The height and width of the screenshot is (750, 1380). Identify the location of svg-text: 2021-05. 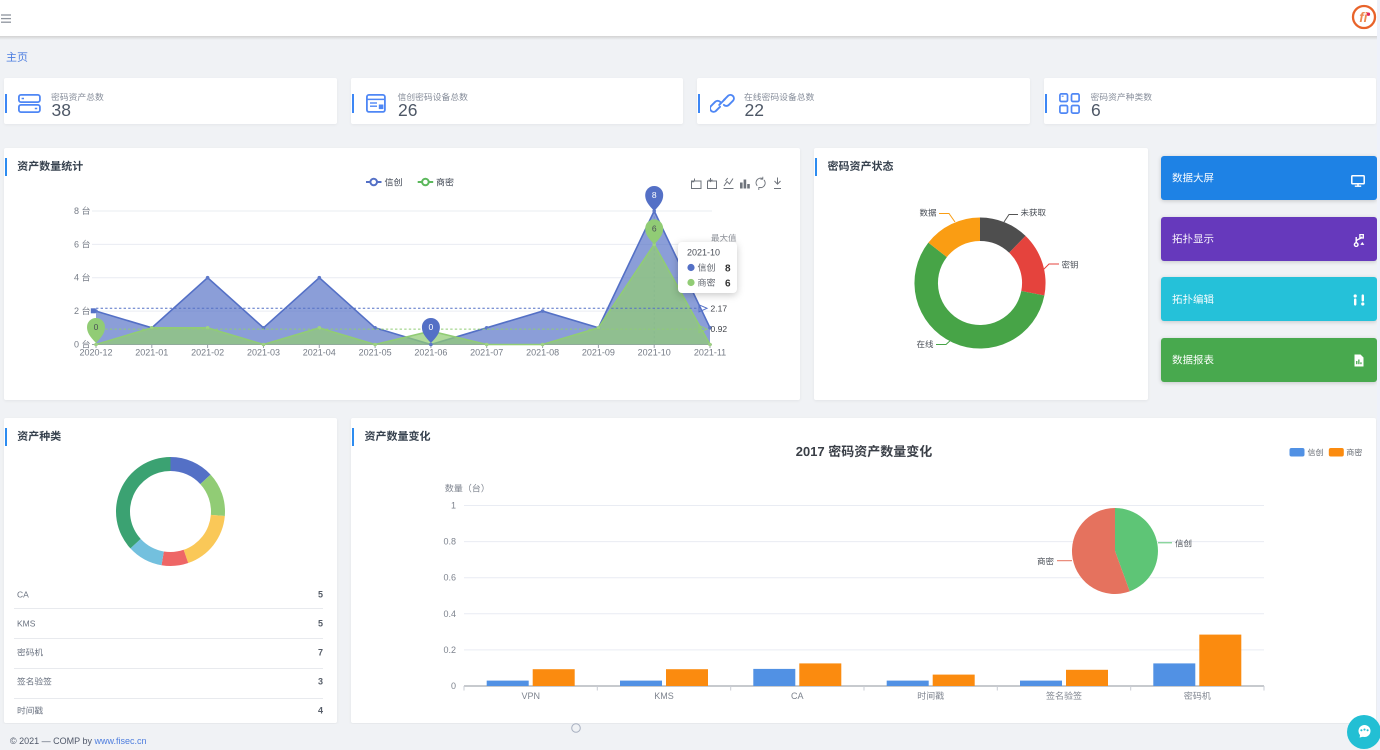
(375, 353).